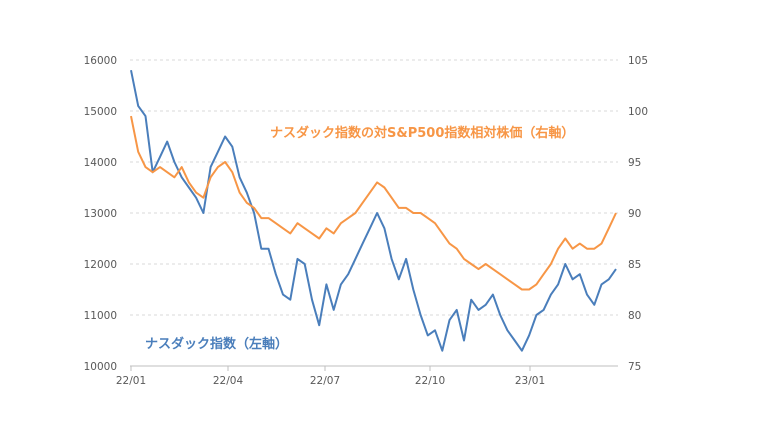 The image size is (758, 432). What do you see at coordinates (638, 112) in the screenshot?
I see `right-tick-label: 100` at bounding box center [638, 112].